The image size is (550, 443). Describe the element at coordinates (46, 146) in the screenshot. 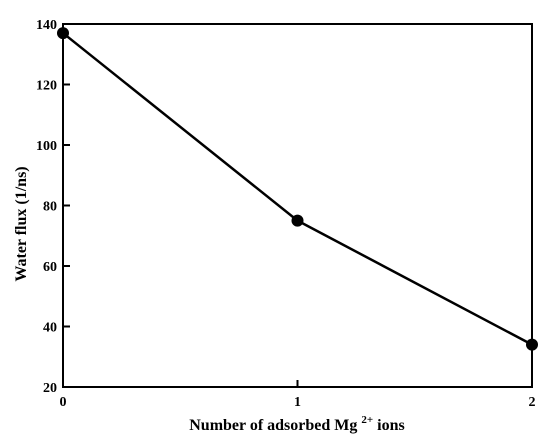

I see `y-tick-label: 100` at that location.